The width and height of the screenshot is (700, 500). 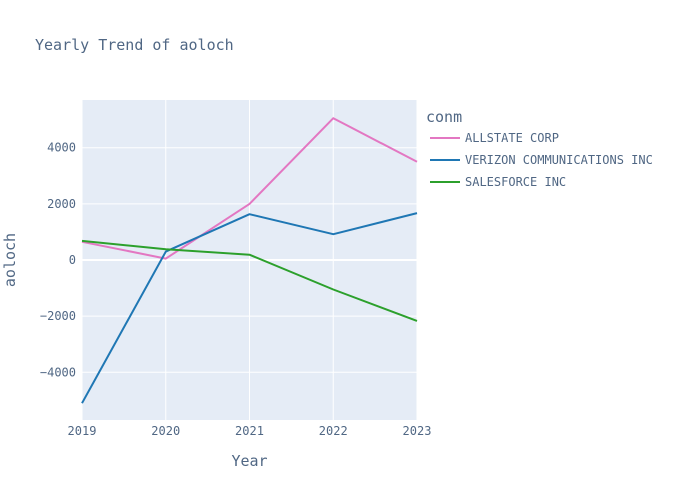 I want to click on x-tick-labels: 2019 2020 2021 2022 2023, so click(x=250, y=431).